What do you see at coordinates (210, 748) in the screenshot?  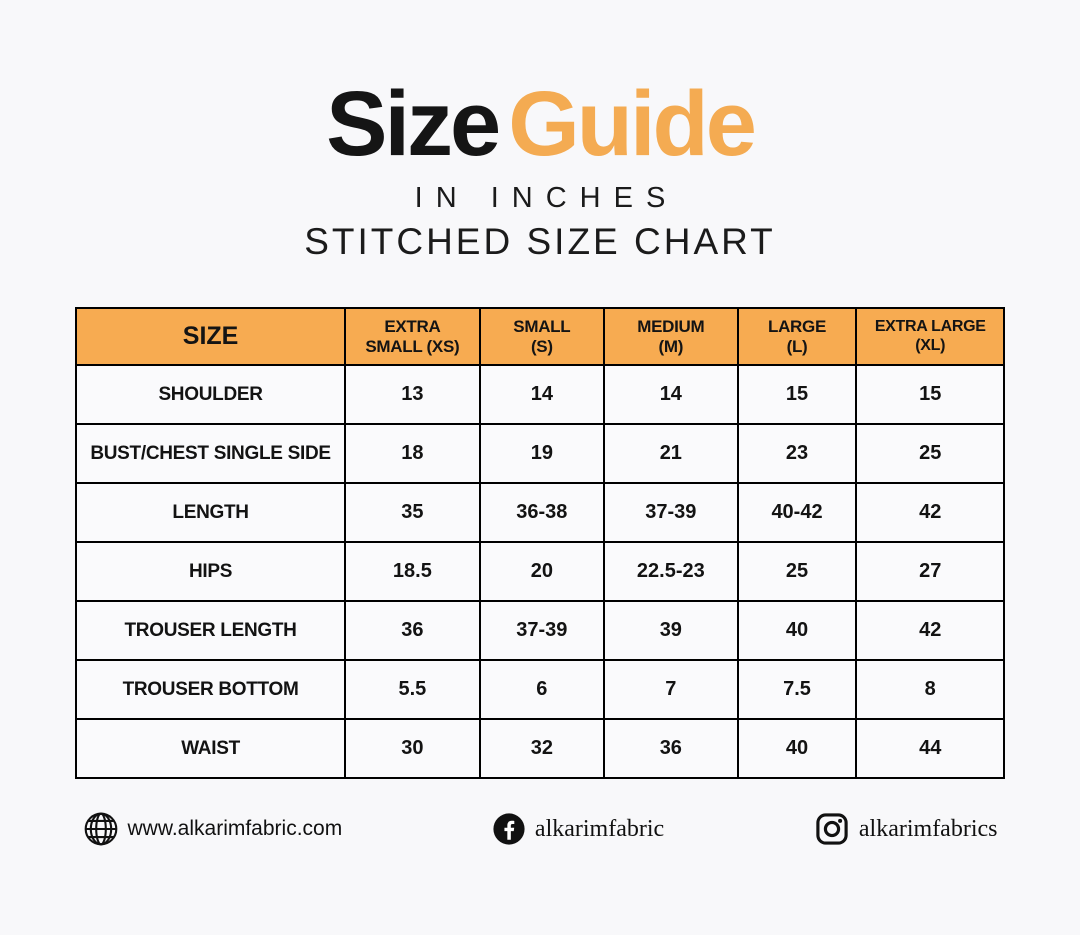 I see `row-label: WAIST` at bounding box center [210, 748].